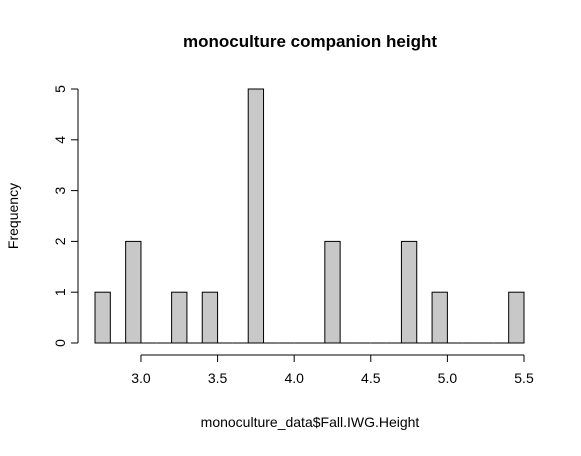 The width and height of the screenshot is (581, 456). What do you see at coordinates (218, 378) in the screenshot?
I see `x-tick-label-1: 3.5` at bounding box center [218, 378].